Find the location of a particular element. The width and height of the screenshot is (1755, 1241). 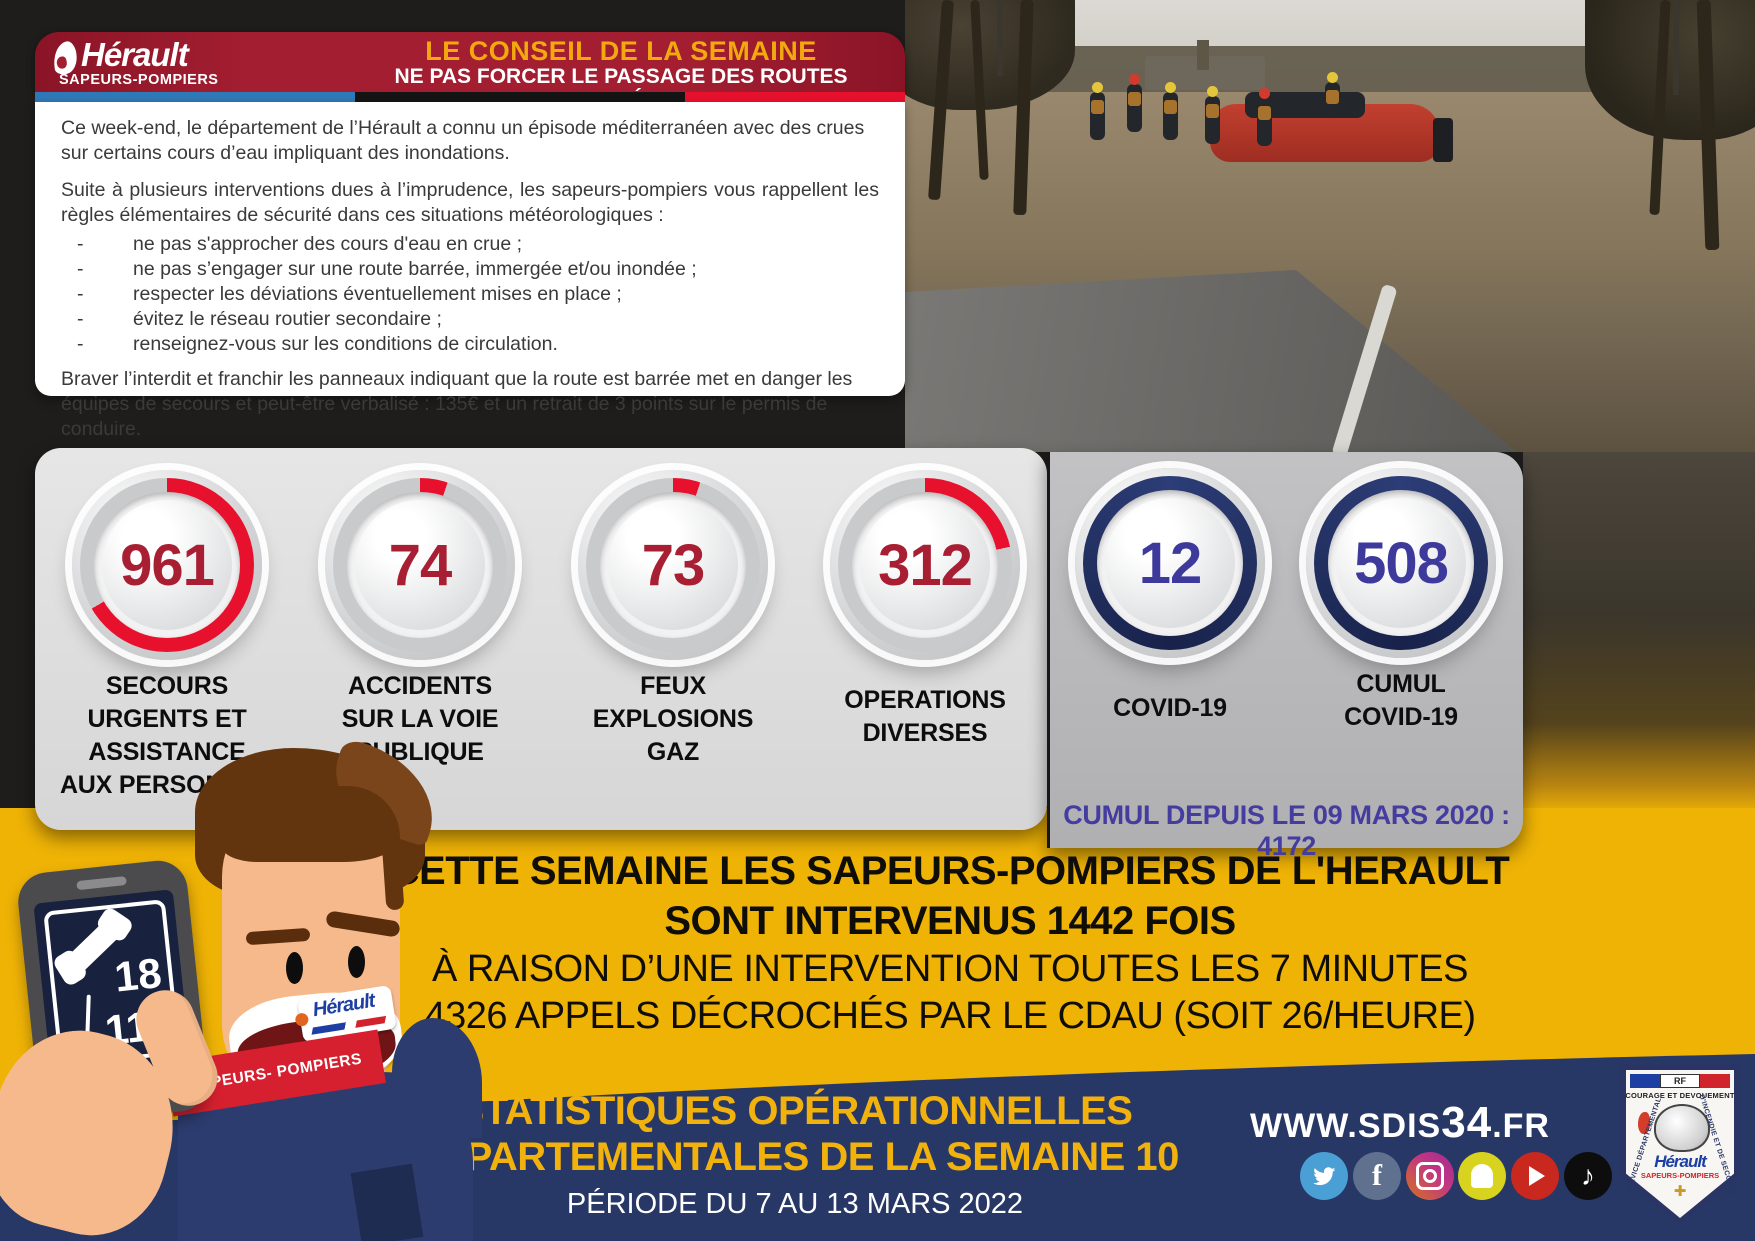

weekly-line-2: SONT INTERVENUS 1442 FOIS is located at coordinates (950, 921).